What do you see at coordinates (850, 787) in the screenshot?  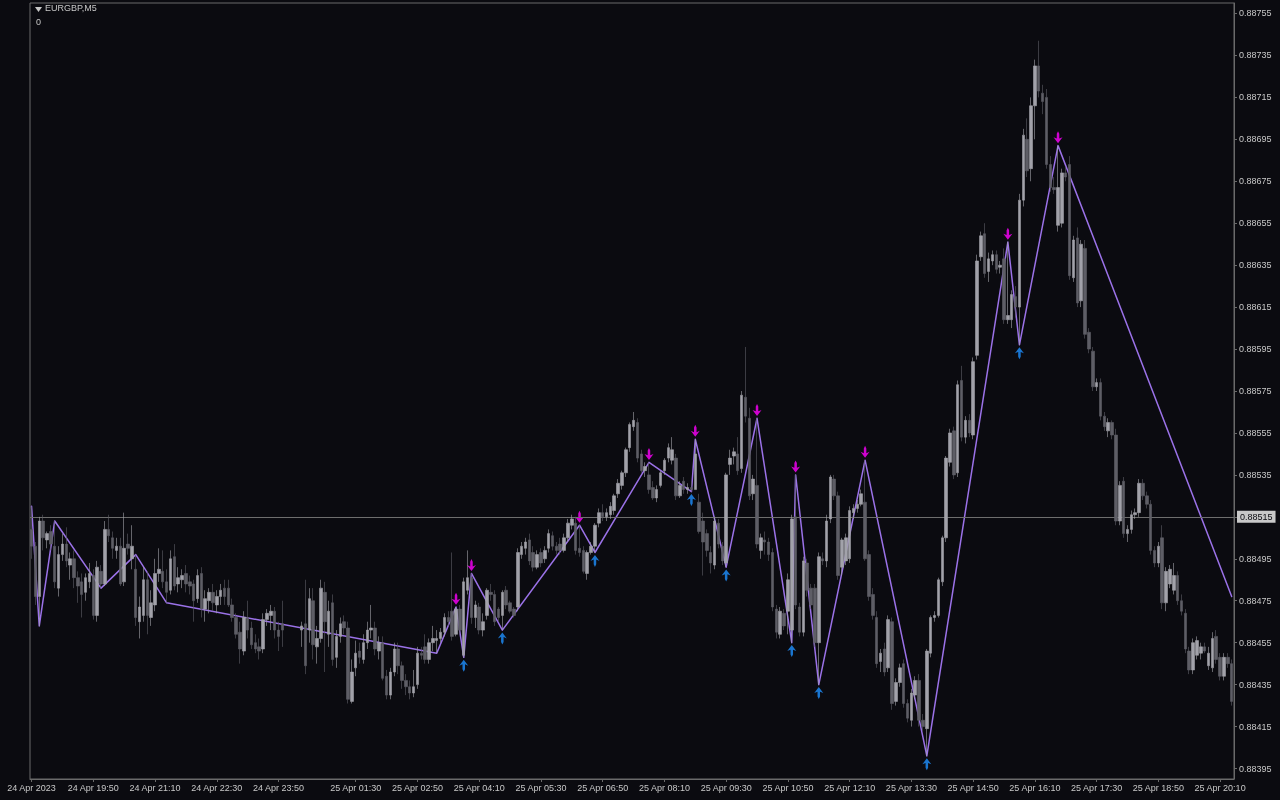 I see `x-tick-label: 25 Apr 12:10` at bounding box center [850, 787].